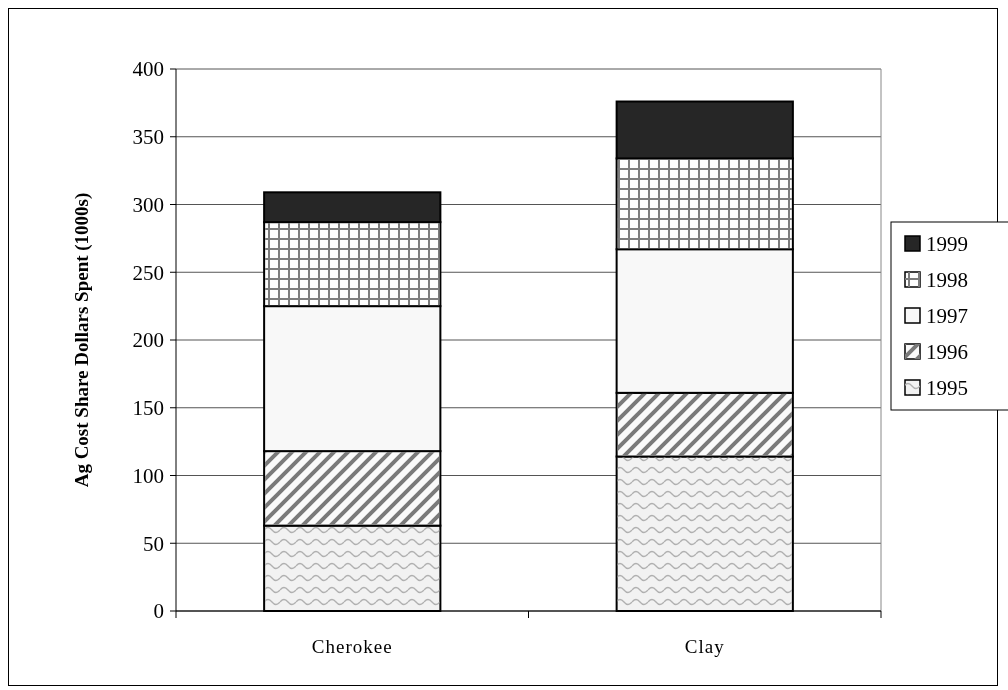  Describe the element at coordinates (158, 611) in the screenshot. I see `y-tick-label: 0` at that location.